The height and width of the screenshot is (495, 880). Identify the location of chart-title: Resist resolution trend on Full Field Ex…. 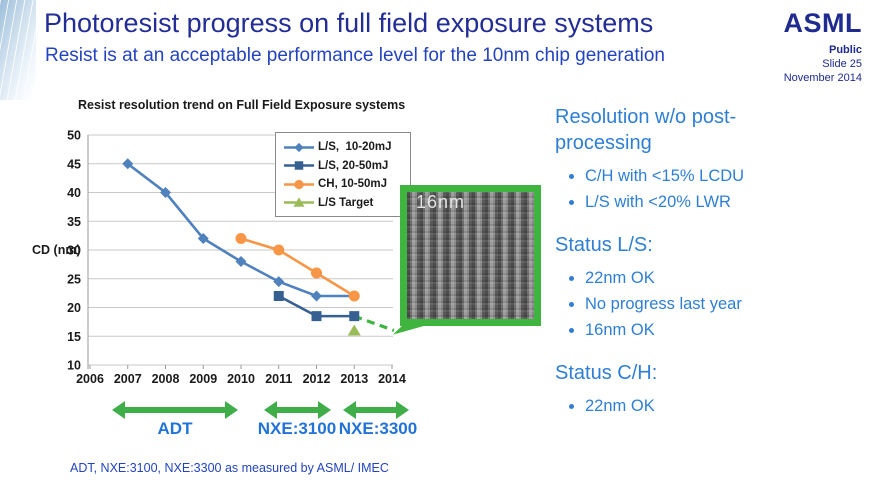
(242, 105).